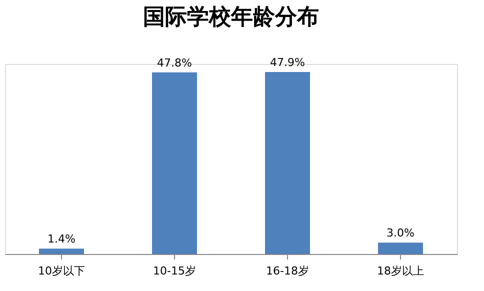 The height and width of the screenshot is (291, 484). What do you see at coordinates (287, 62) in the screenshot?
I see `data-label: 47.9%` at bounding box center [287, 62].